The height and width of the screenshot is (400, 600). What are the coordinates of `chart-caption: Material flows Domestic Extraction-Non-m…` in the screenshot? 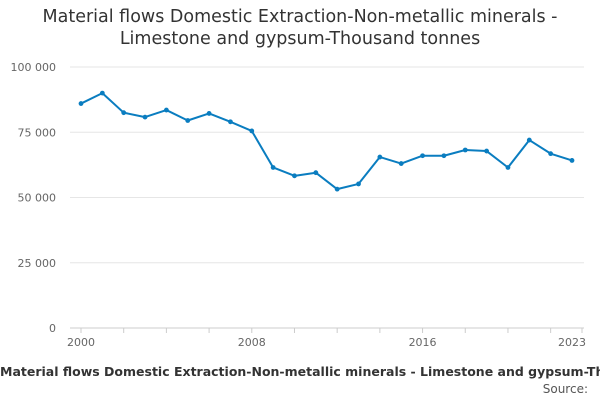 It's located at (300, 371).